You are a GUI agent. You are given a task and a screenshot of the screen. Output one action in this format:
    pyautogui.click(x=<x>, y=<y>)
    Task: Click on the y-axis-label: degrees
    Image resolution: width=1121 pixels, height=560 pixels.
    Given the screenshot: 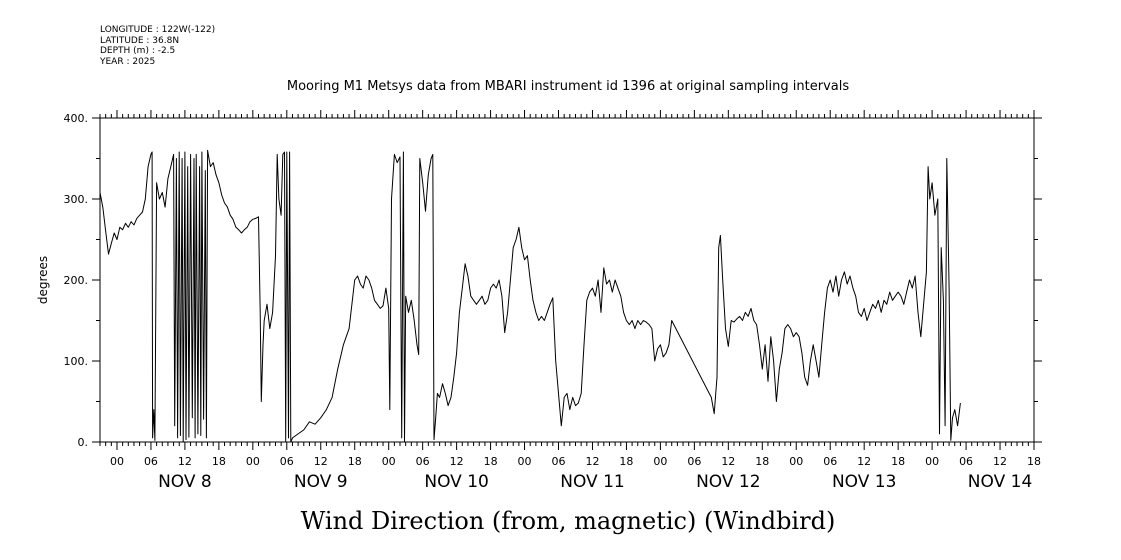 What is the action you would take?
    pyautogui.click(x=43, y=280)
    